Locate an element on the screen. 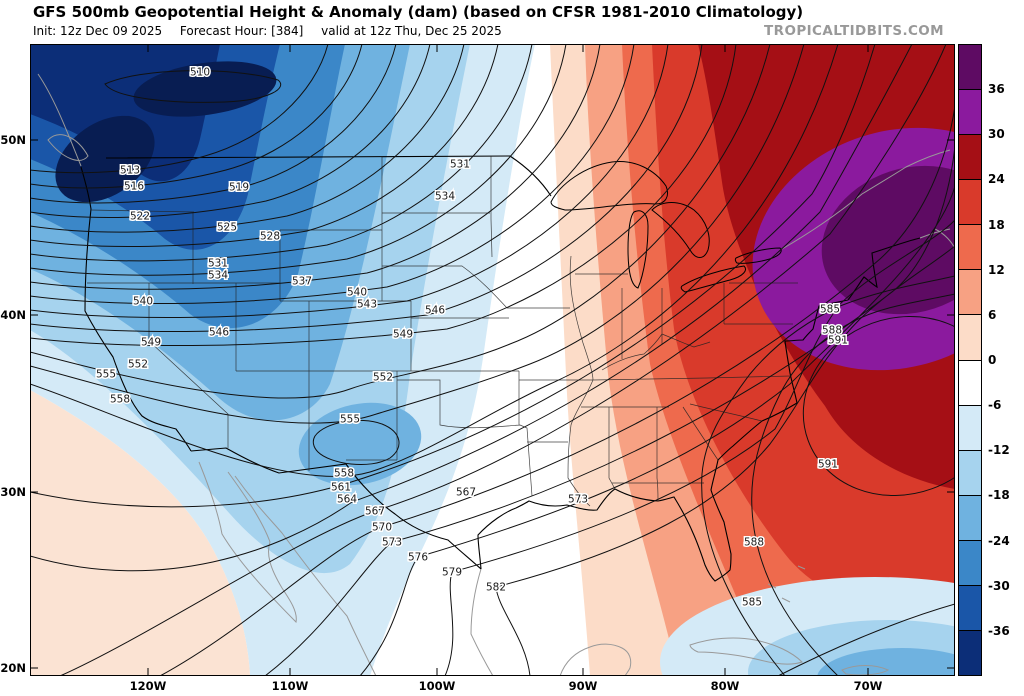 Image resolution: width=1024 pixels, height=696 pixels. contour-label: 540 is located at coordinates (357, 293).